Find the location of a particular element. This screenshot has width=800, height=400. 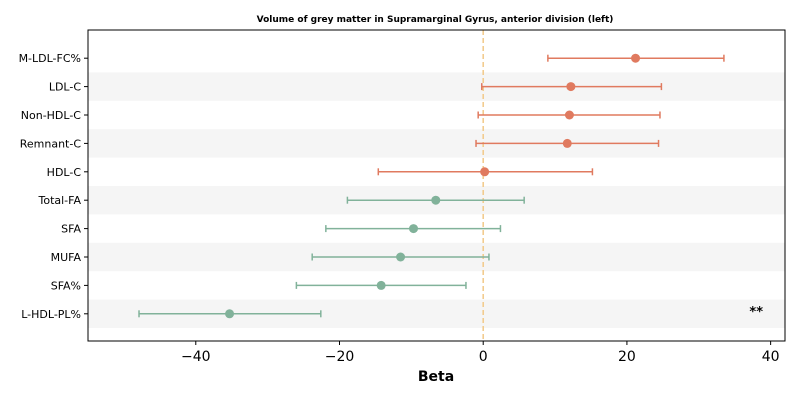

xtick-label-20: 20 is located at coordinates (627, 357).